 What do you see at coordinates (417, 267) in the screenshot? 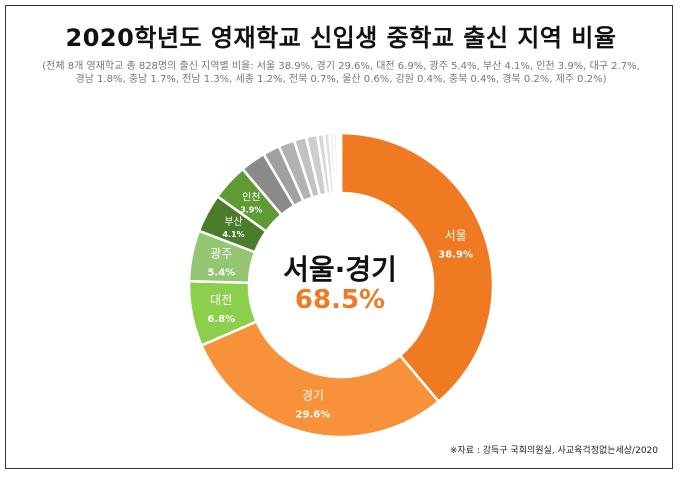
I see `slice-서울` at bounding box center [417, 267].